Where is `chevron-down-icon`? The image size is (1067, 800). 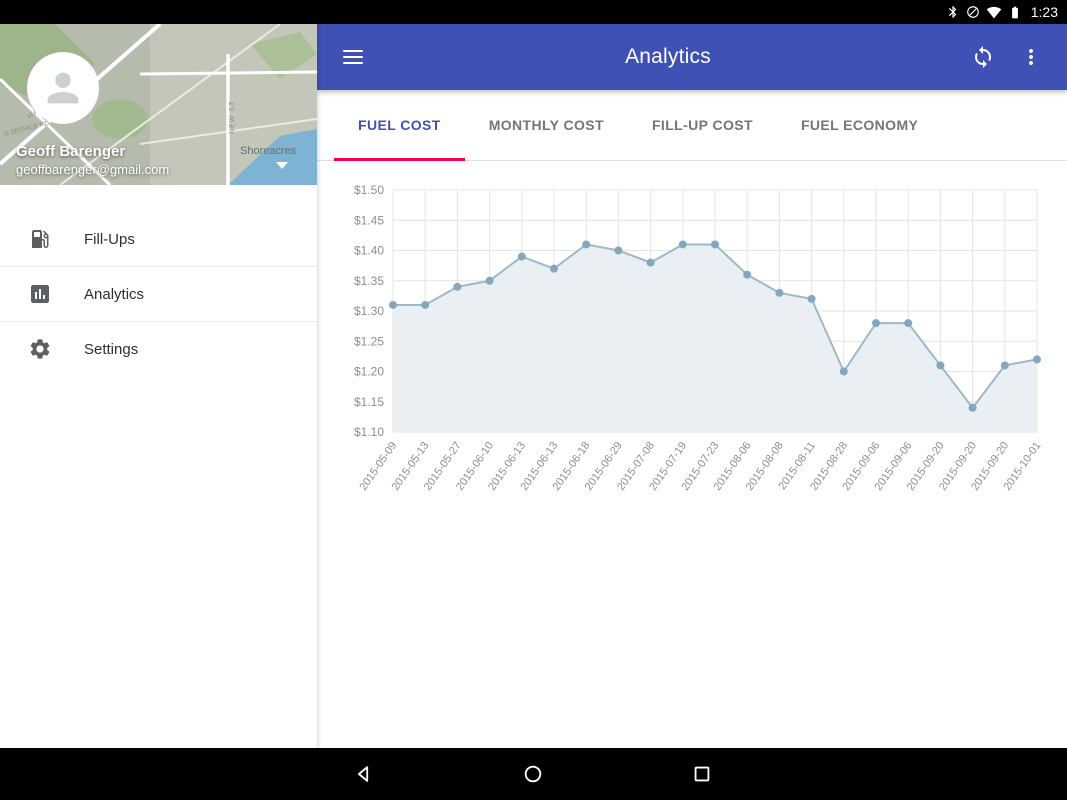
chevron-down-icon is located at coordinates (282, 165).